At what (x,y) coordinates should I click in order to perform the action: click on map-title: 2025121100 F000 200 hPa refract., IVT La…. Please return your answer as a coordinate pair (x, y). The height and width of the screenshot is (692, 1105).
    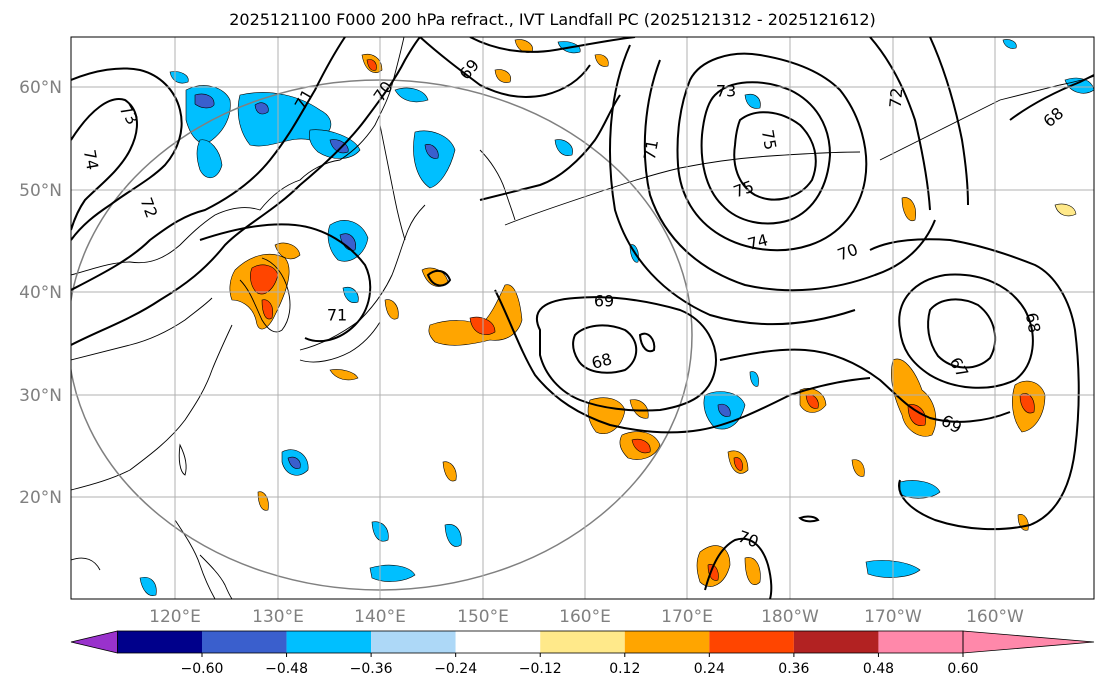
    Looking at the image, I should click on (552, 19).